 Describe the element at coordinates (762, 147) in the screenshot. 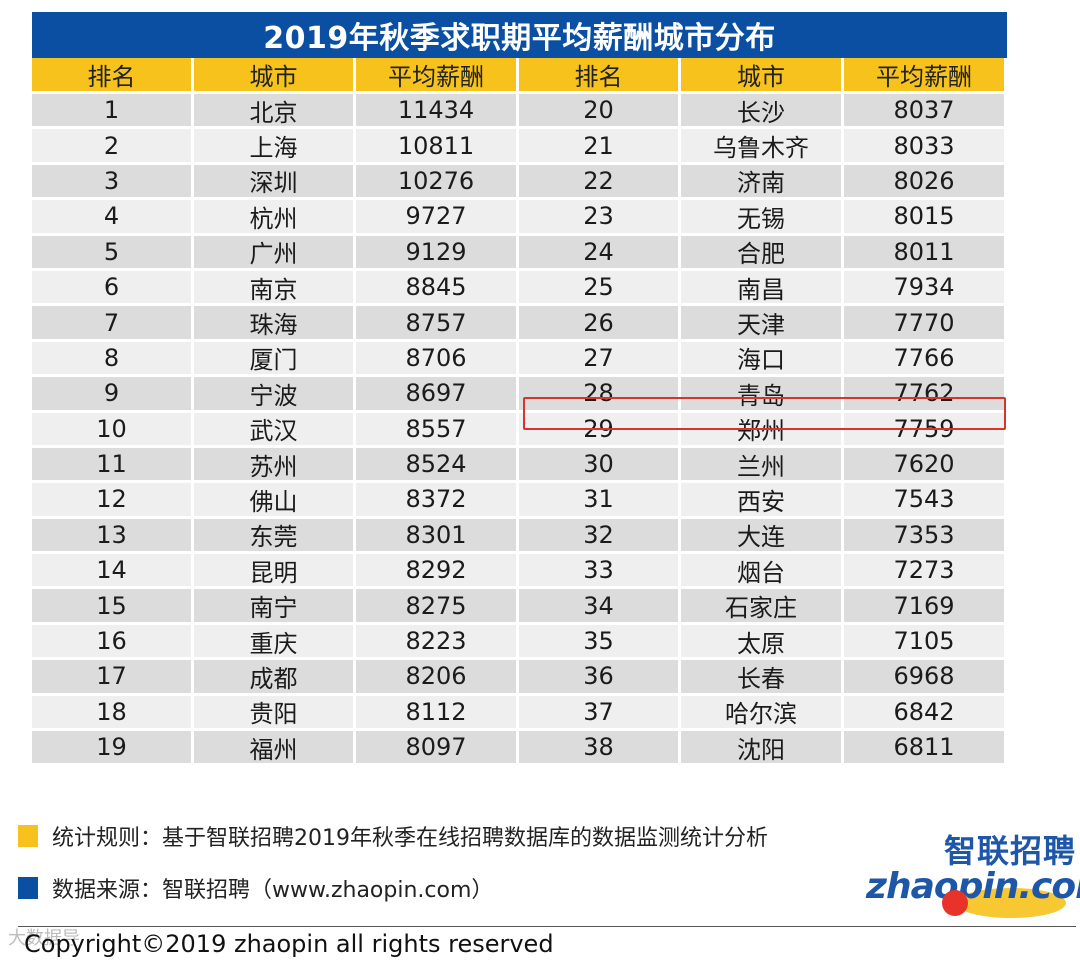

I see `cell-city-right: 乌鲁木齐` at that location.